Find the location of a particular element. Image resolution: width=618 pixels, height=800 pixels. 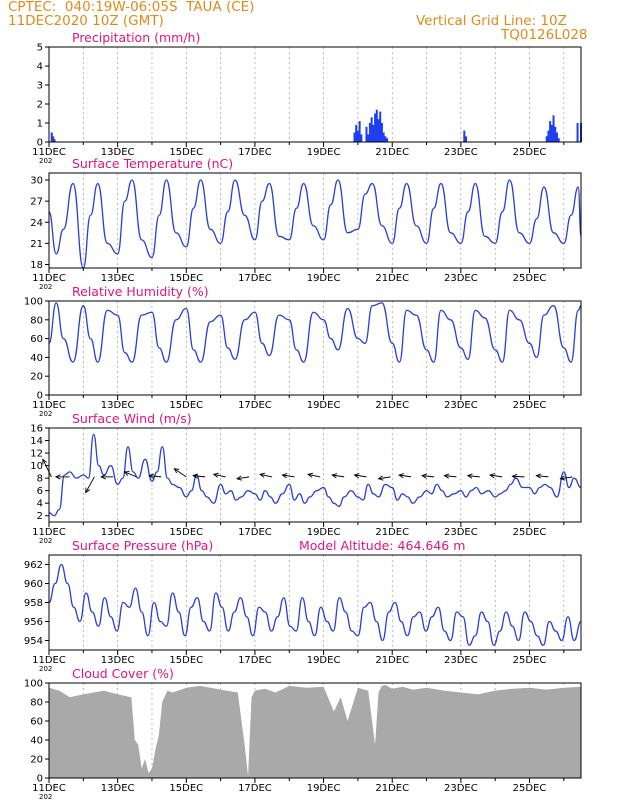

cloud-year-fragment: 202 is located at coordinates (45, 796).